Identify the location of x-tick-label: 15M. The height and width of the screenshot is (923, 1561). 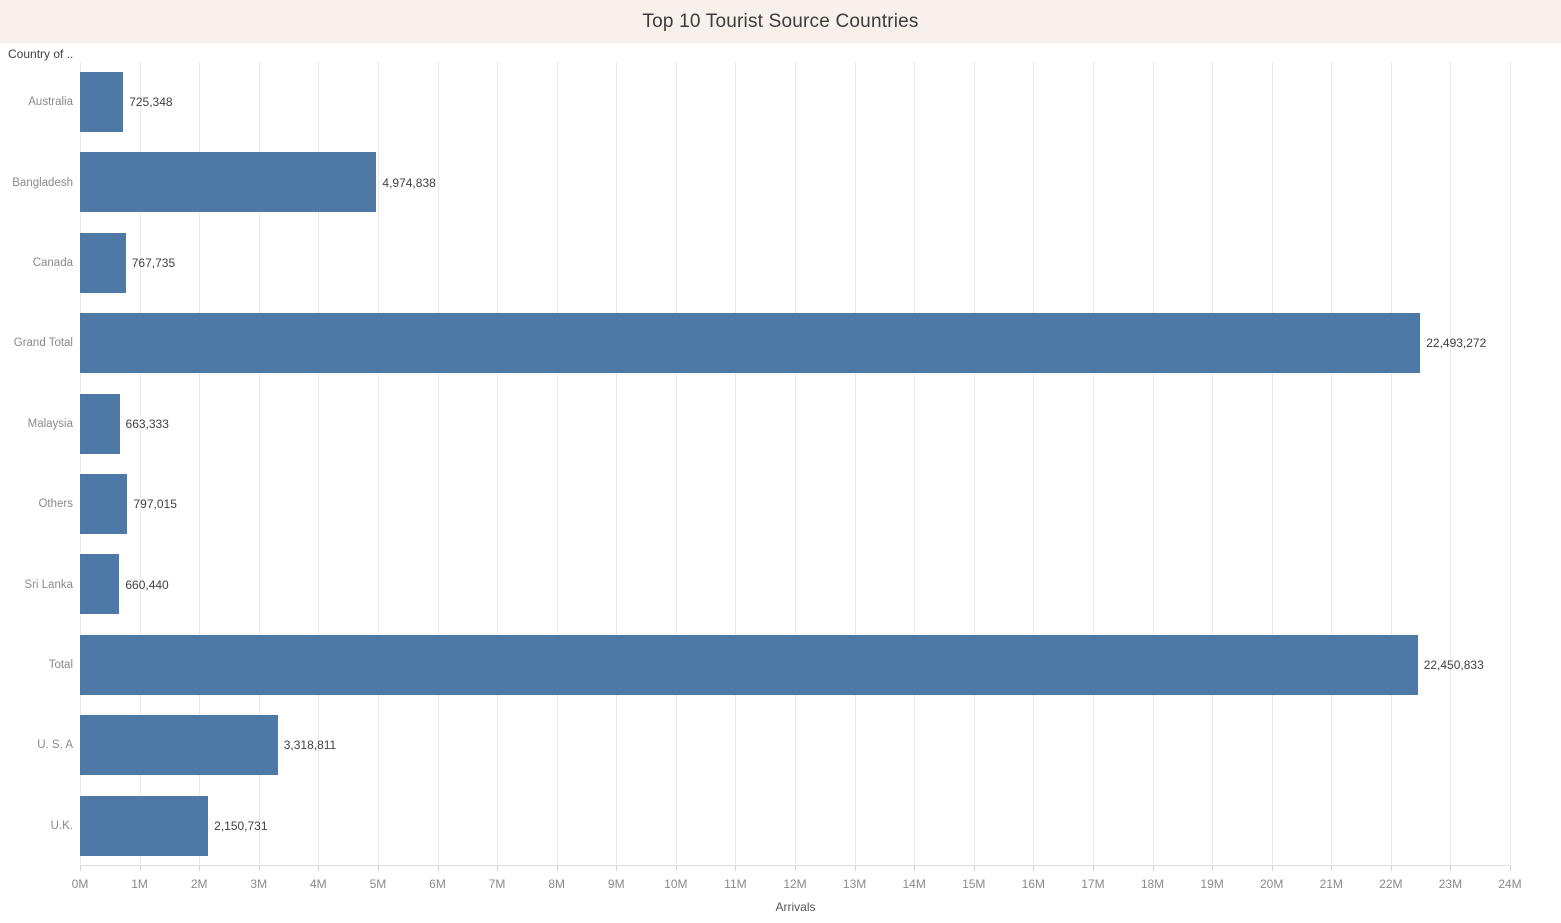
(974, 884).